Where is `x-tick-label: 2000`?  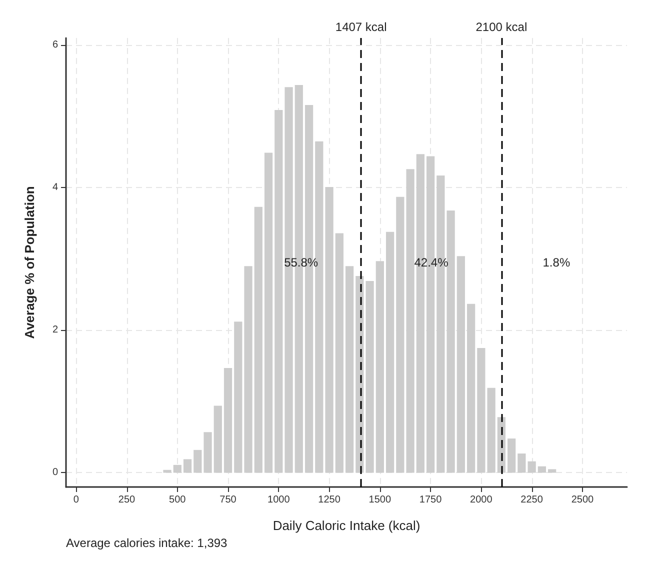 x-tick-label: 2000 is located at coordinates (481, 500).